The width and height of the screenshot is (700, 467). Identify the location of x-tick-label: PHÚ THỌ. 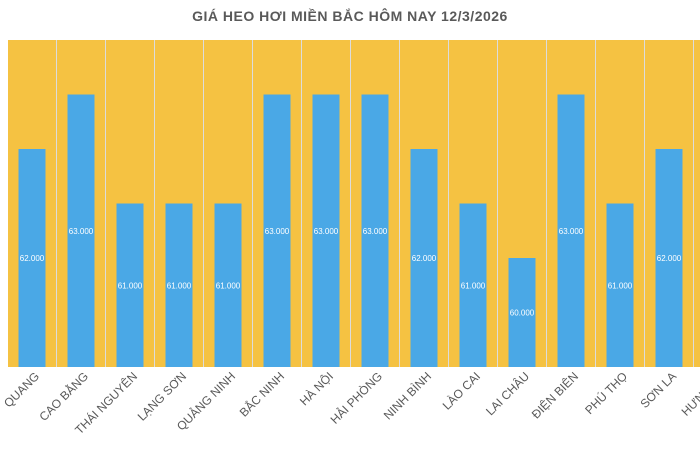
(605, 393).